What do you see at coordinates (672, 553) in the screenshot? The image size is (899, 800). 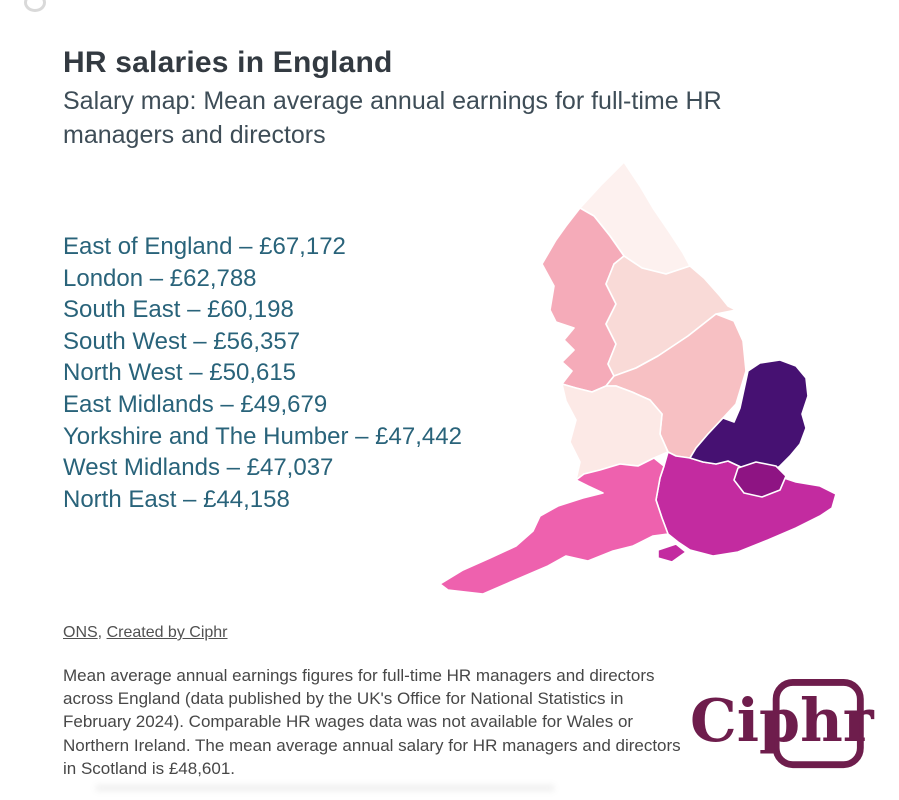 I see `map-region-isle-of-wight` at bounding box center [672, 553].